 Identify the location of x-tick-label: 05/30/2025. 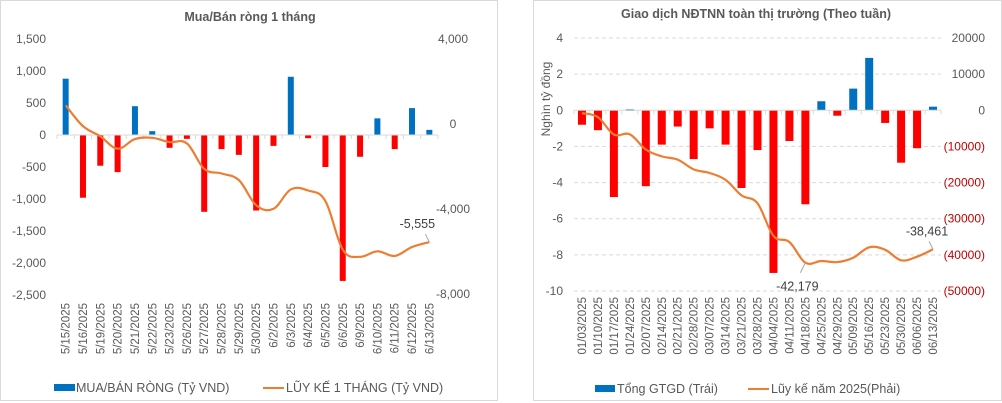
(902, 326).